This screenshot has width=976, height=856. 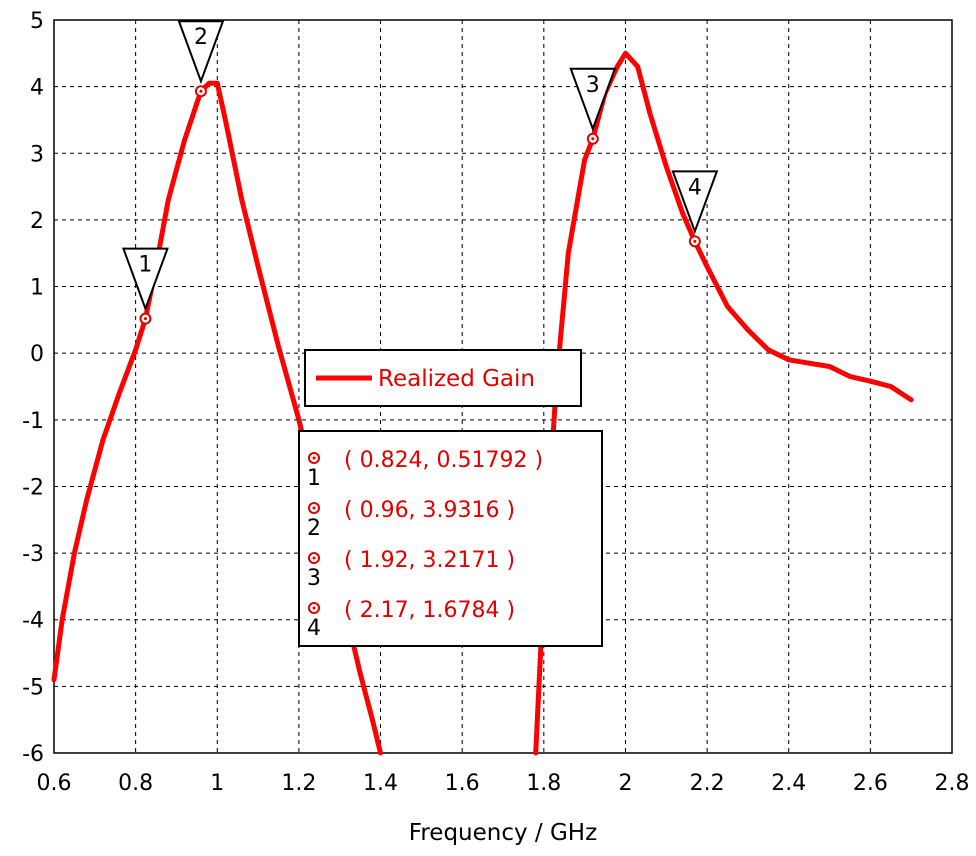 What do you see at coordinates (788, 783) in the screenshot?
I see `x-tick-label: 2.4` at bounding box center [788, 783].